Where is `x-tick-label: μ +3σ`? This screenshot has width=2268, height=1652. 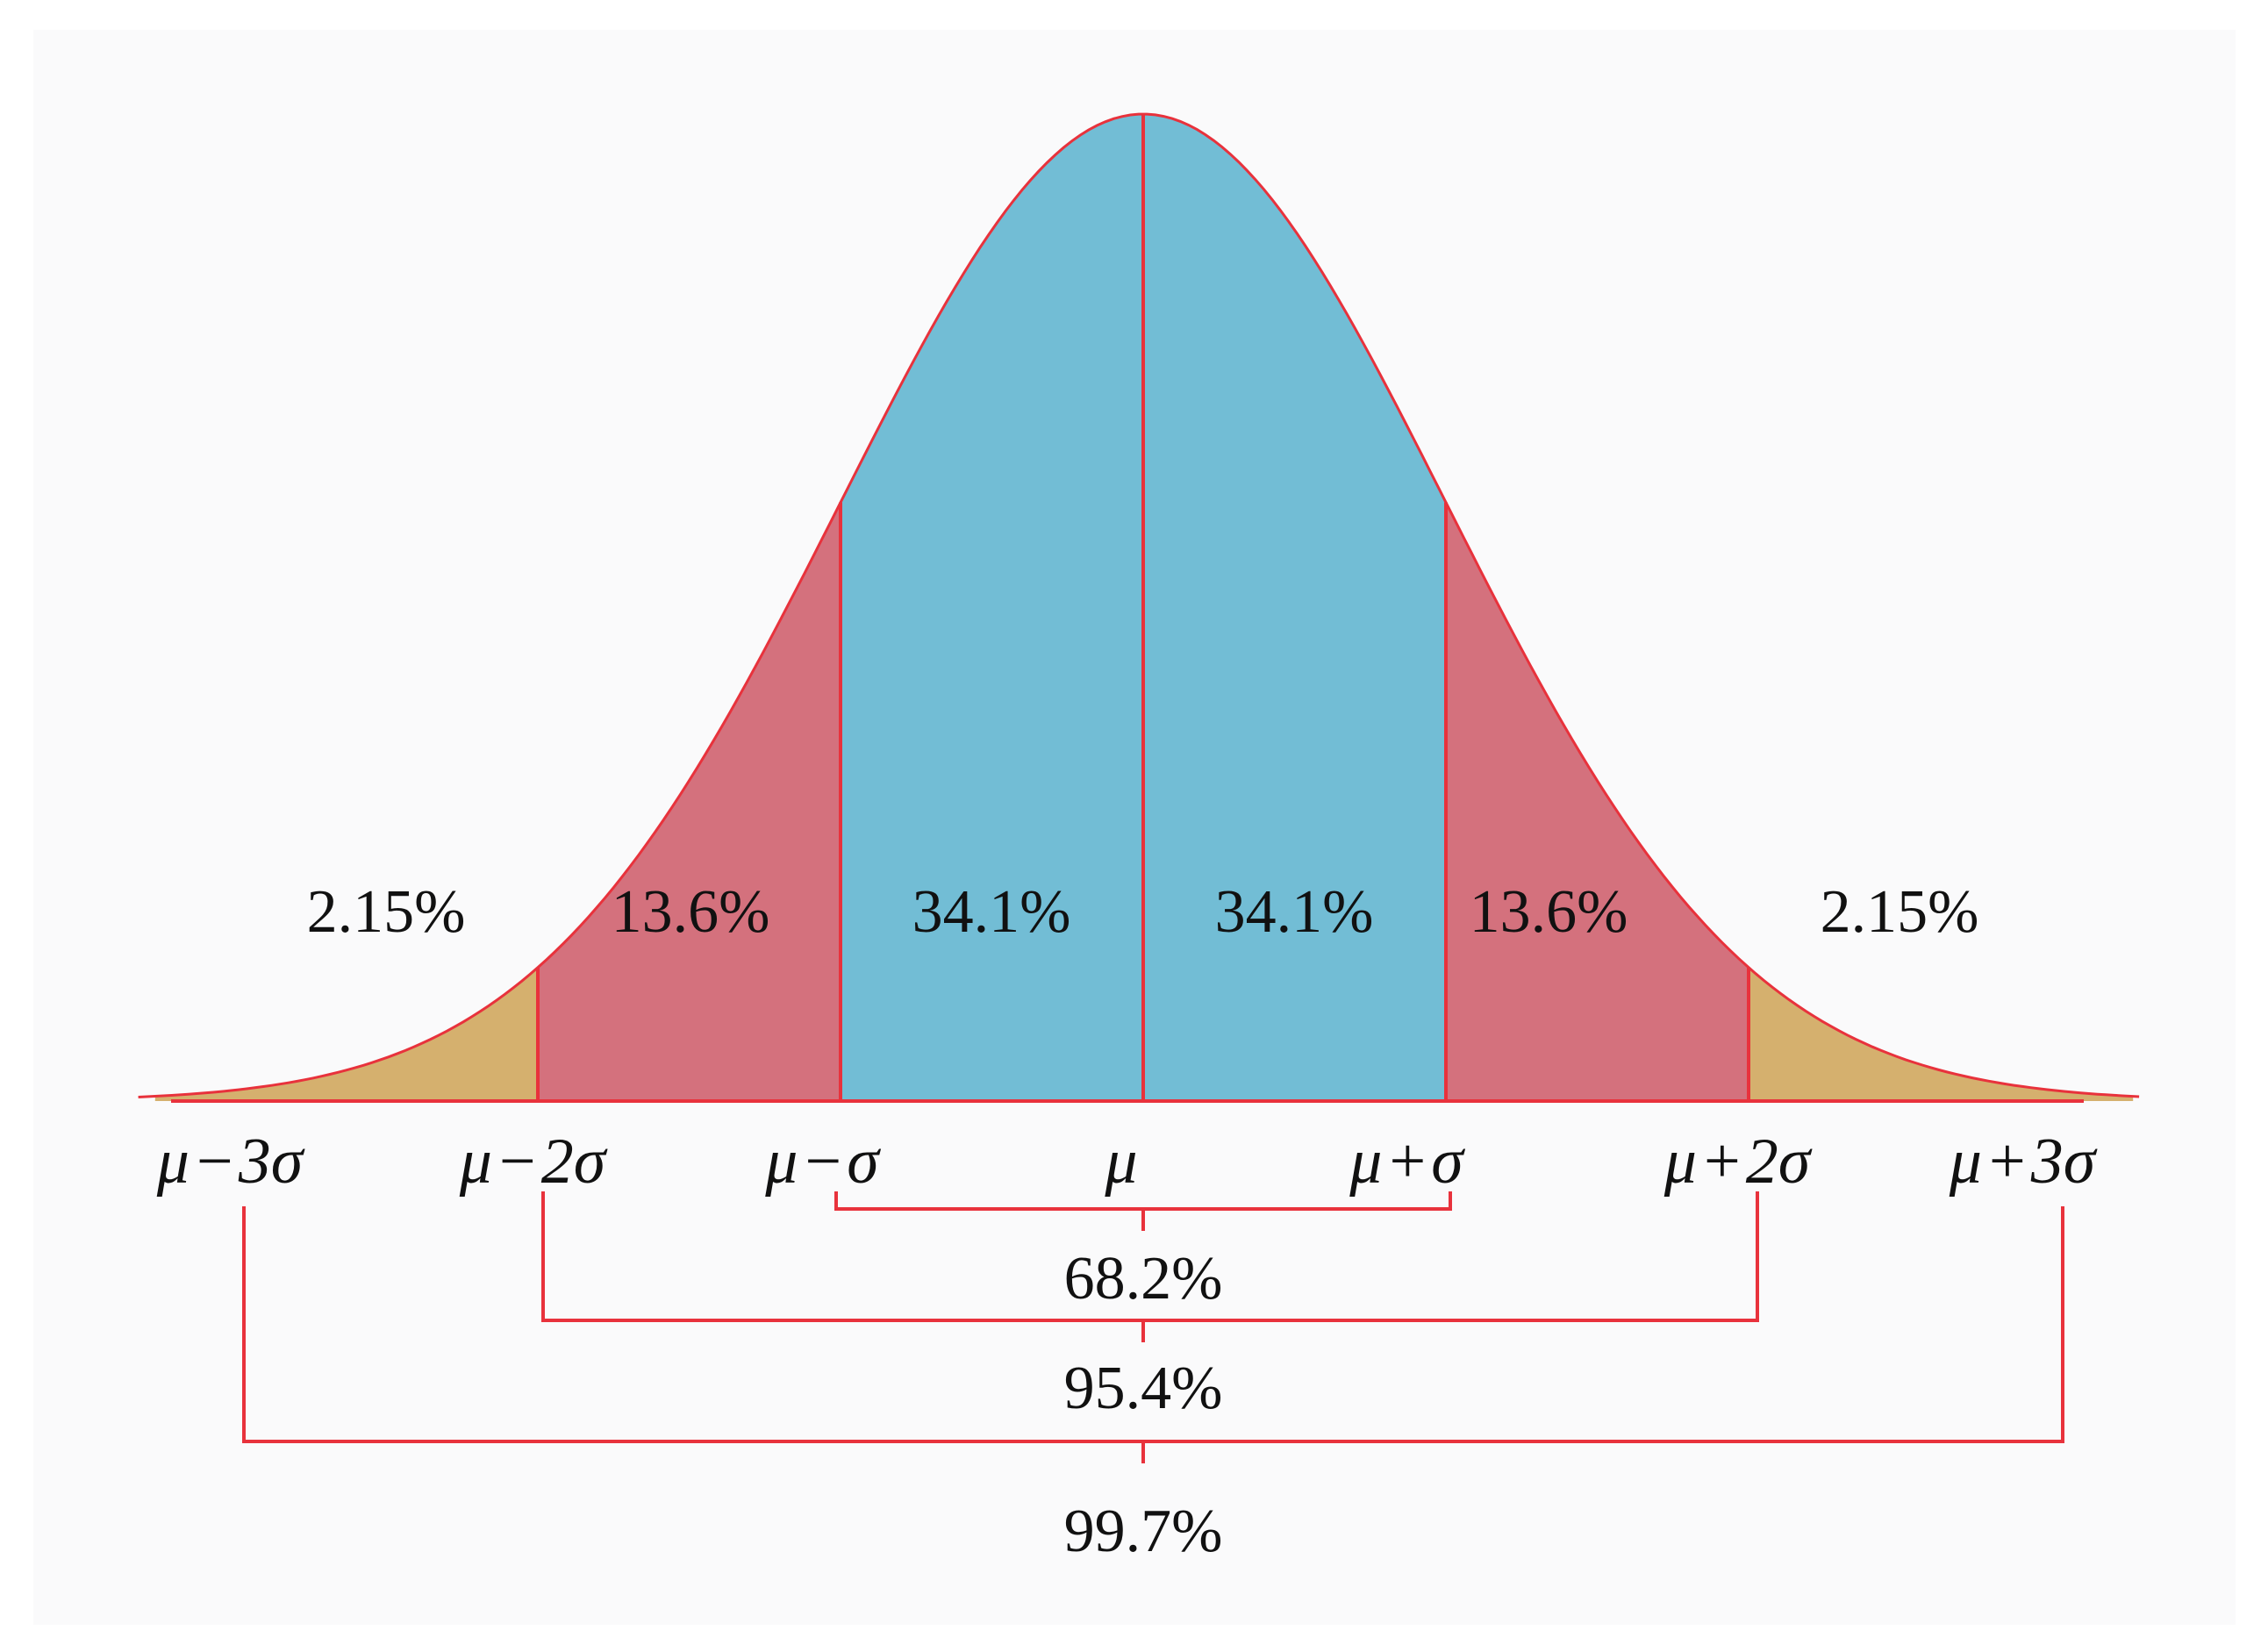 x-tick-label: μ +3σ is located at coordinates (2023, 1162).